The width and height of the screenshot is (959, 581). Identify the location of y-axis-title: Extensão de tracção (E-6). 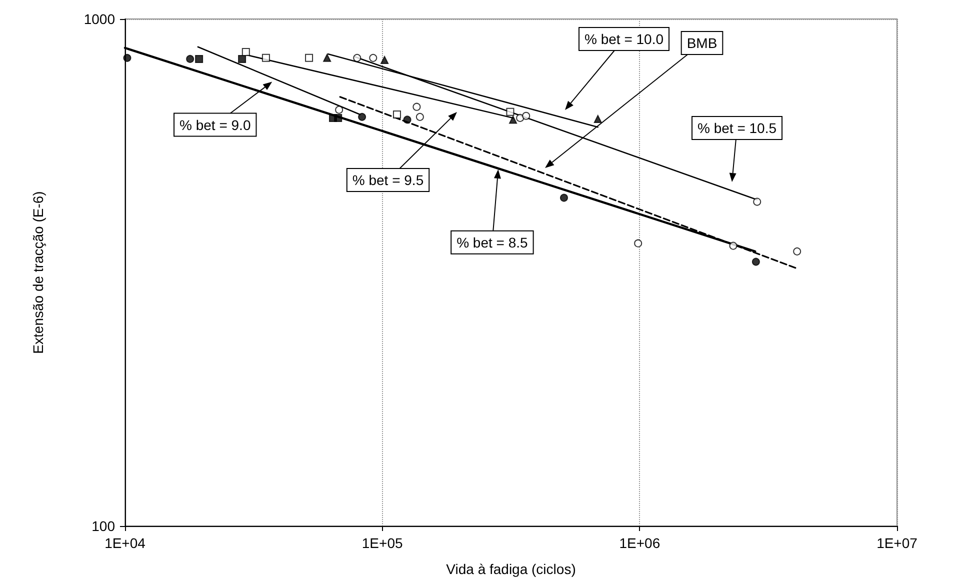
(38, 272).